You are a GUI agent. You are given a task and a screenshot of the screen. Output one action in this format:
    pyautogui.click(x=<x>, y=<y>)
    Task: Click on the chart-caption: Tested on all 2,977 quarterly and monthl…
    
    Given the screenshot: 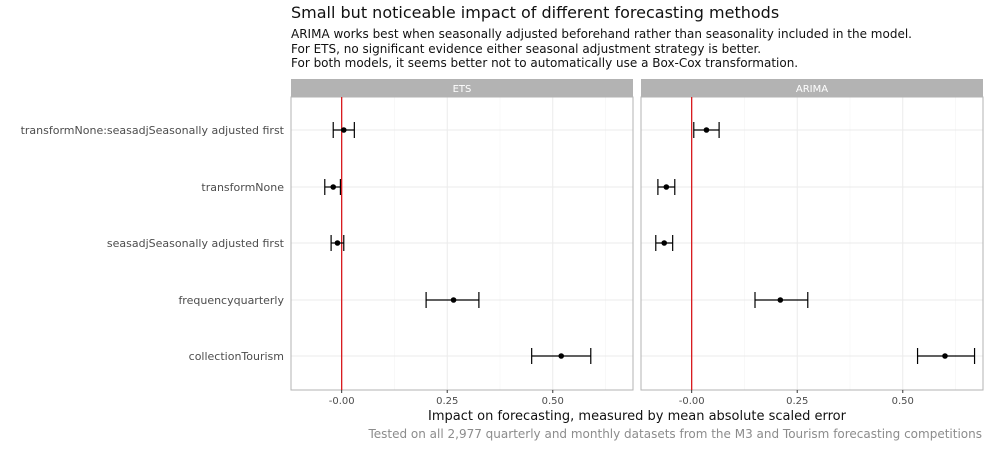 What is the action you would take?
    pyautogui.click(x=675, y=434)
    